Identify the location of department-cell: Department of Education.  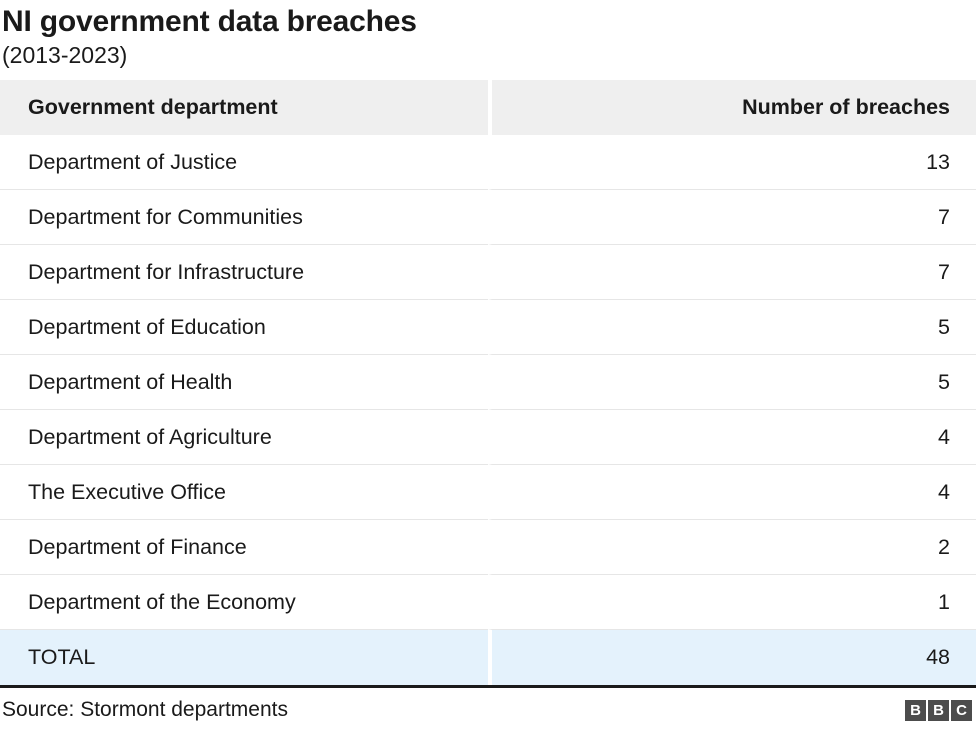
(244, 327).